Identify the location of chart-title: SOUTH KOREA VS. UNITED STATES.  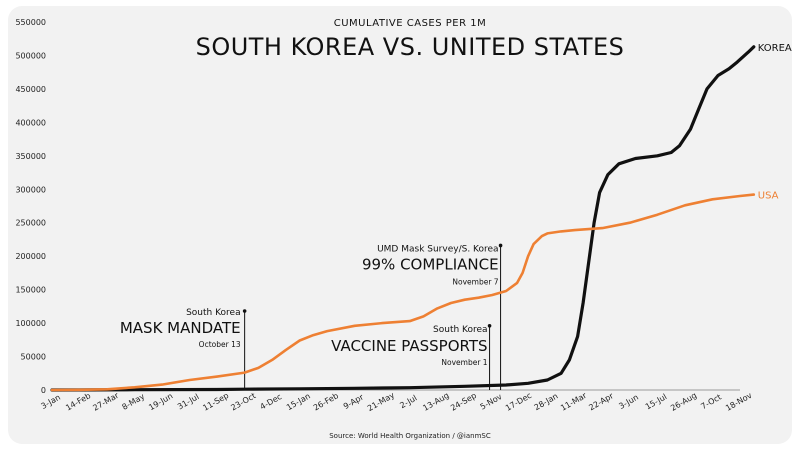
(410, 47).